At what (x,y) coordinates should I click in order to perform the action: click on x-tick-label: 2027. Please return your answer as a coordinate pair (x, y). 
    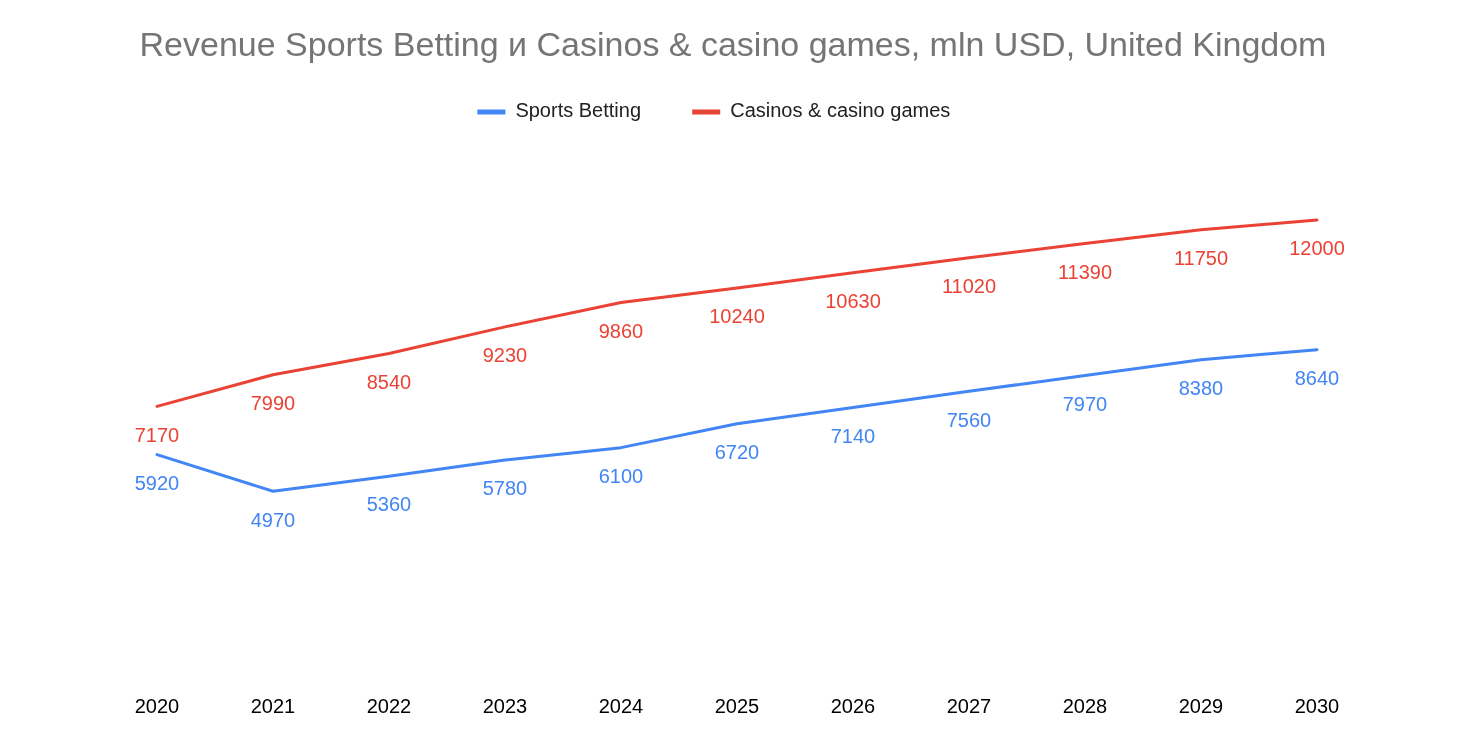
    Looking at the image, I should click on (969, 706).